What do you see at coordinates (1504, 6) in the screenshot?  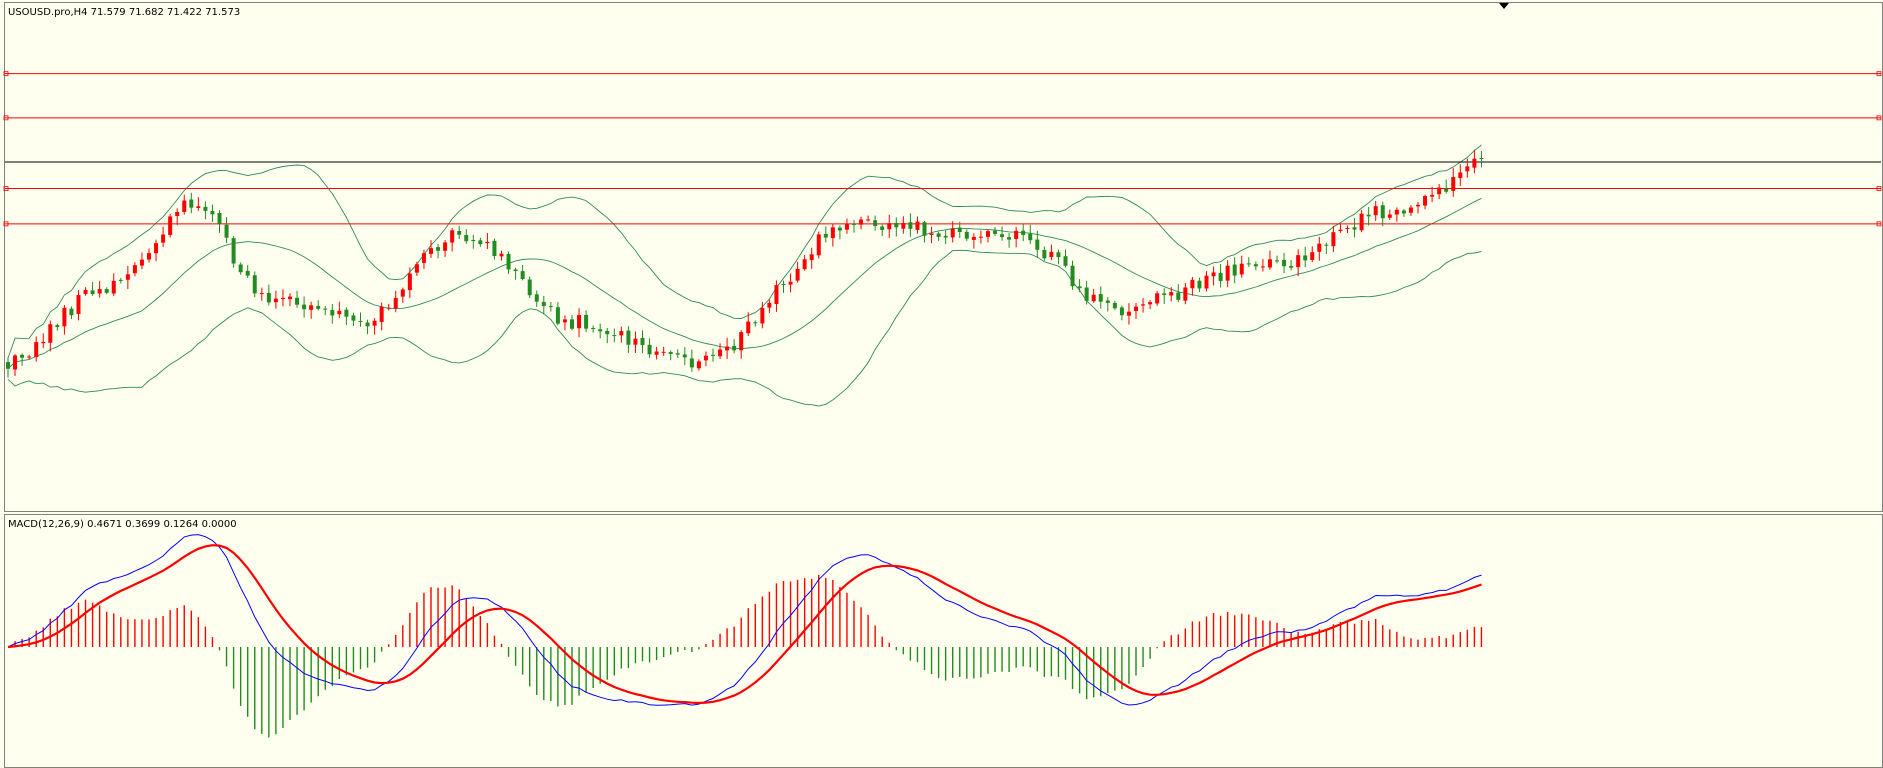 I see `shift-marker-icon` at bounding box center [1504, 6].